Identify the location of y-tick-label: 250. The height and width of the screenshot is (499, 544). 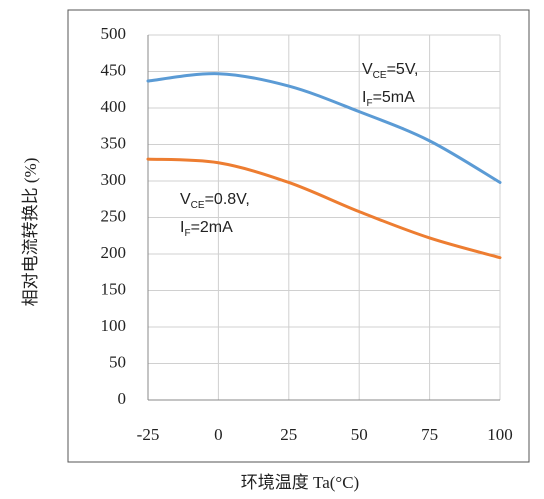
(114, 215).